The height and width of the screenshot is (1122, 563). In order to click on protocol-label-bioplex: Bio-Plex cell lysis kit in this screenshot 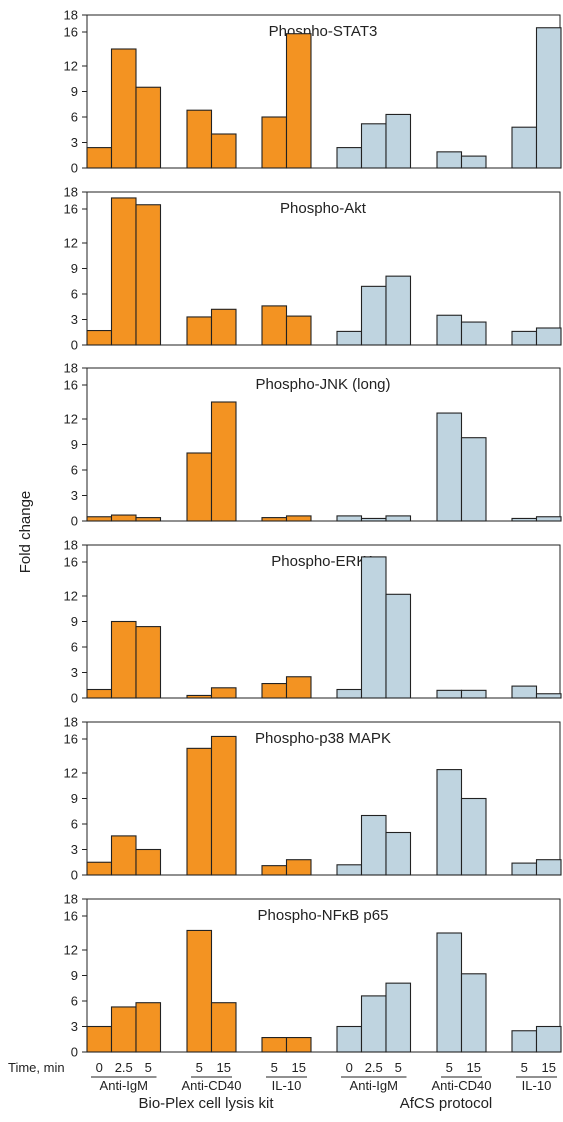, I will do `click(206, 1103)`.